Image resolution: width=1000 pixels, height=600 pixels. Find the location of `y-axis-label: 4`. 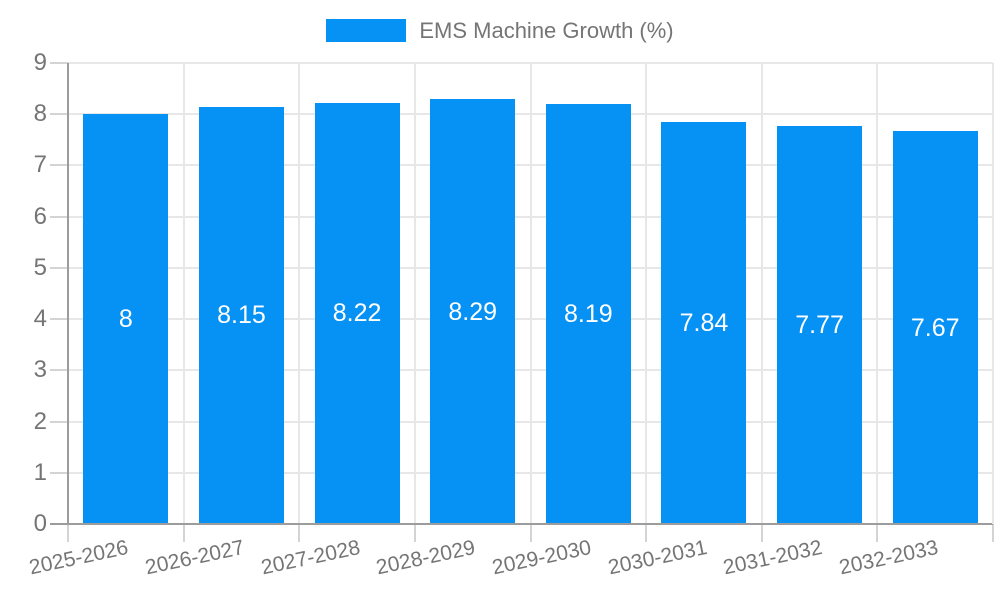

y-axis-label: 4 is located at coordinates (40, 319).